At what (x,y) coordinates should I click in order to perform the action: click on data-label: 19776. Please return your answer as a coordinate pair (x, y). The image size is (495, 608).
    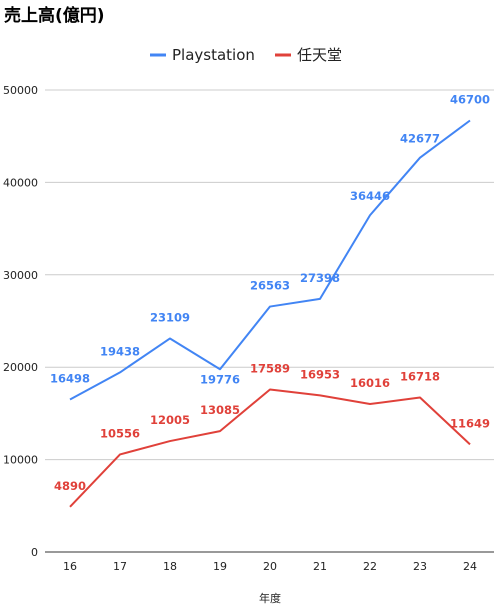
    Looking at the image, I should click on (220, 379).